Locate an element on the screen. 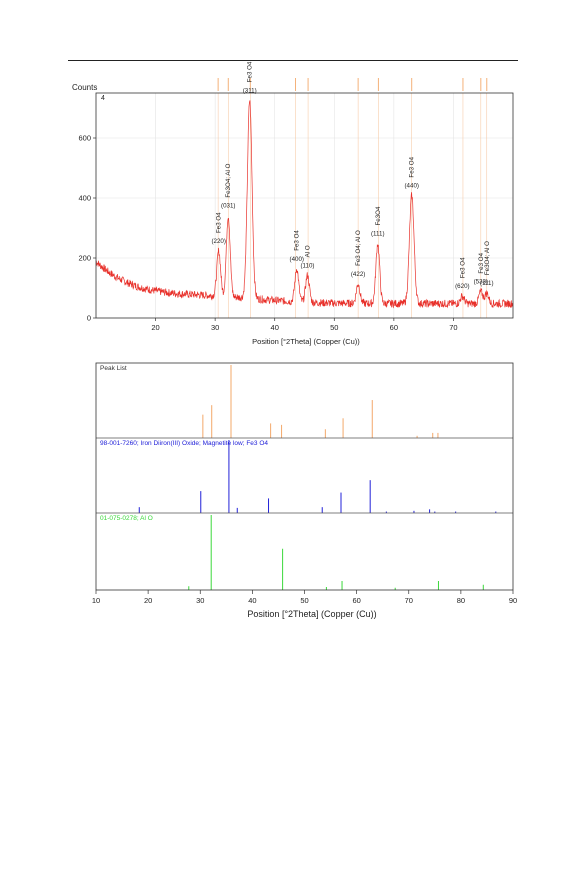 The width and height of the screenshot is (585, 888). peak-hkl-label: (400) is located at coordinates (297, 259).